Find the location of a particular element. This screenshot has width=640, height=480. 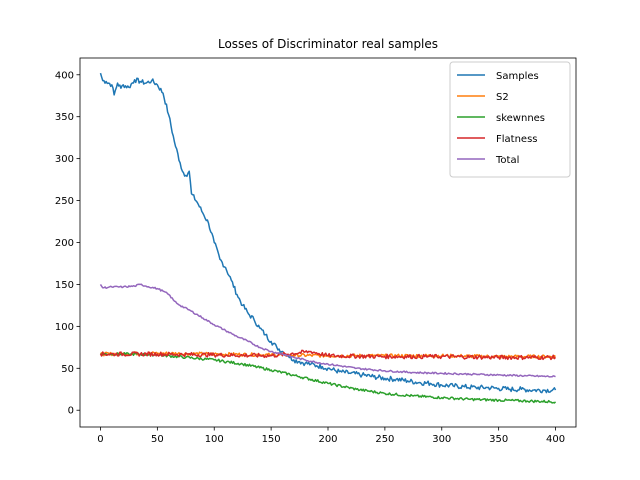

series-line-total is located at coordinates (327, 330).